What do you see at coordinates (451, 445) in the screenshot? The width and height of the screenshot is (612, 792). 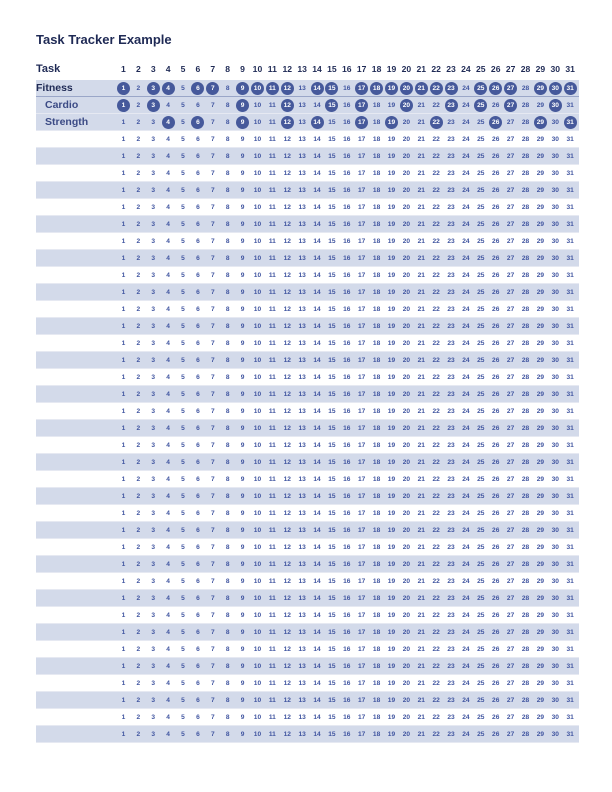 I see `day-cell: 23` at bounding box center [451, 445].